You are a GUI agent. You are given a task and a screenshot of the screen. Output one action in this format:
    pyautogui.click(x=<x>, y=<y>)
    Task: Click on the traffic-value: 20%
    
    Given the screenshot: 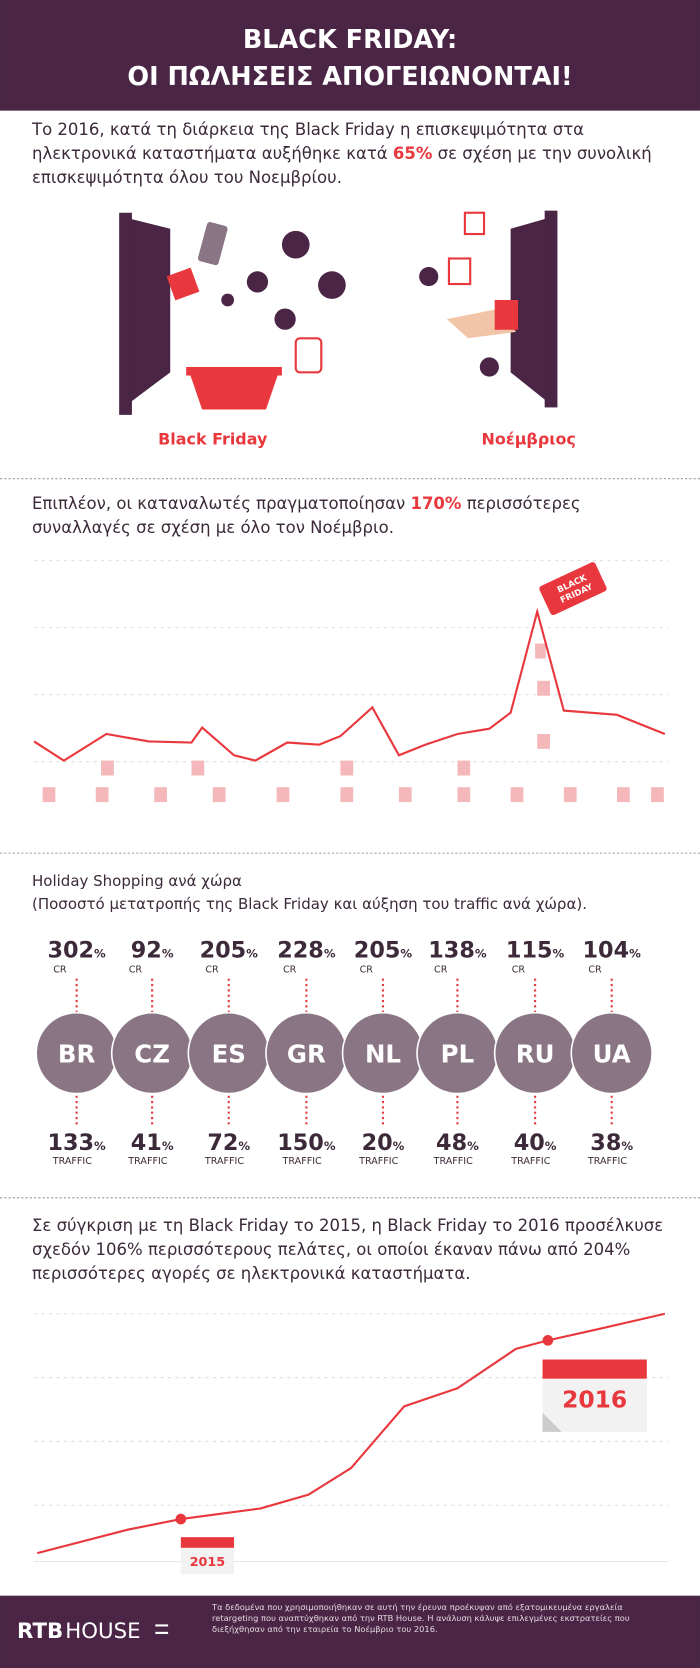 What is the action you would take?
    pyautogui.click(x=383, y=1143)
    